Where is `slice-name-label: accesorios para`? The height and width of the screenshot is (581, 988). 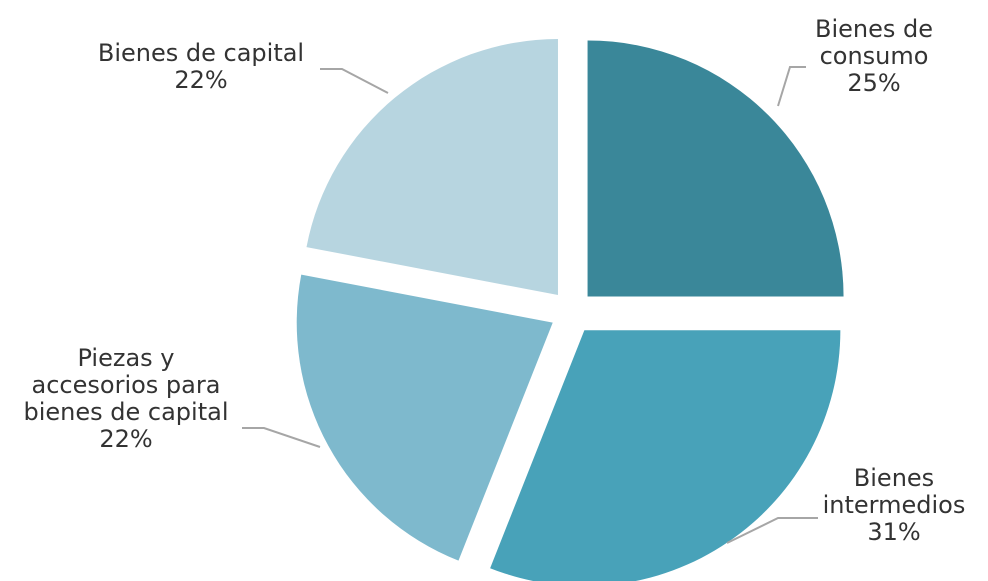
slice-name-label: accesorios para is located at coordinates (126, 385).